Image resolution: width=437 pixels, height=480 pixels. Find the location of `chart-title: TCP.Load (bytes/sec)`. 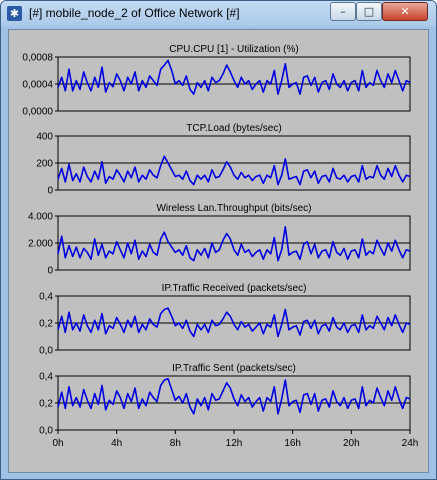

chart-title: TCP.Load (bytes/sec) is located at coordinates (233, 128).